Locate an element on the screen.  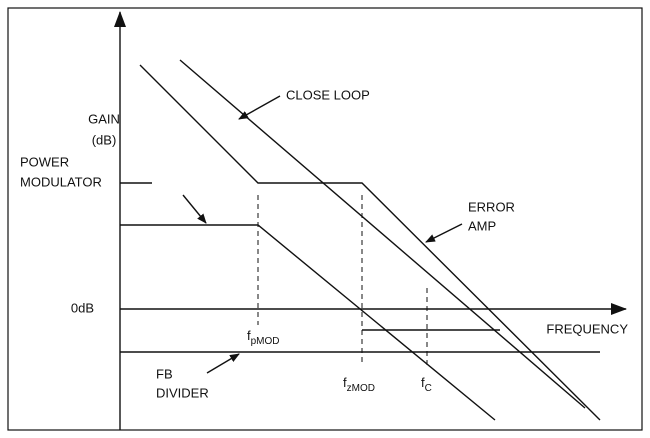
zero-label: 0dB is located at coordinates (82, 307).